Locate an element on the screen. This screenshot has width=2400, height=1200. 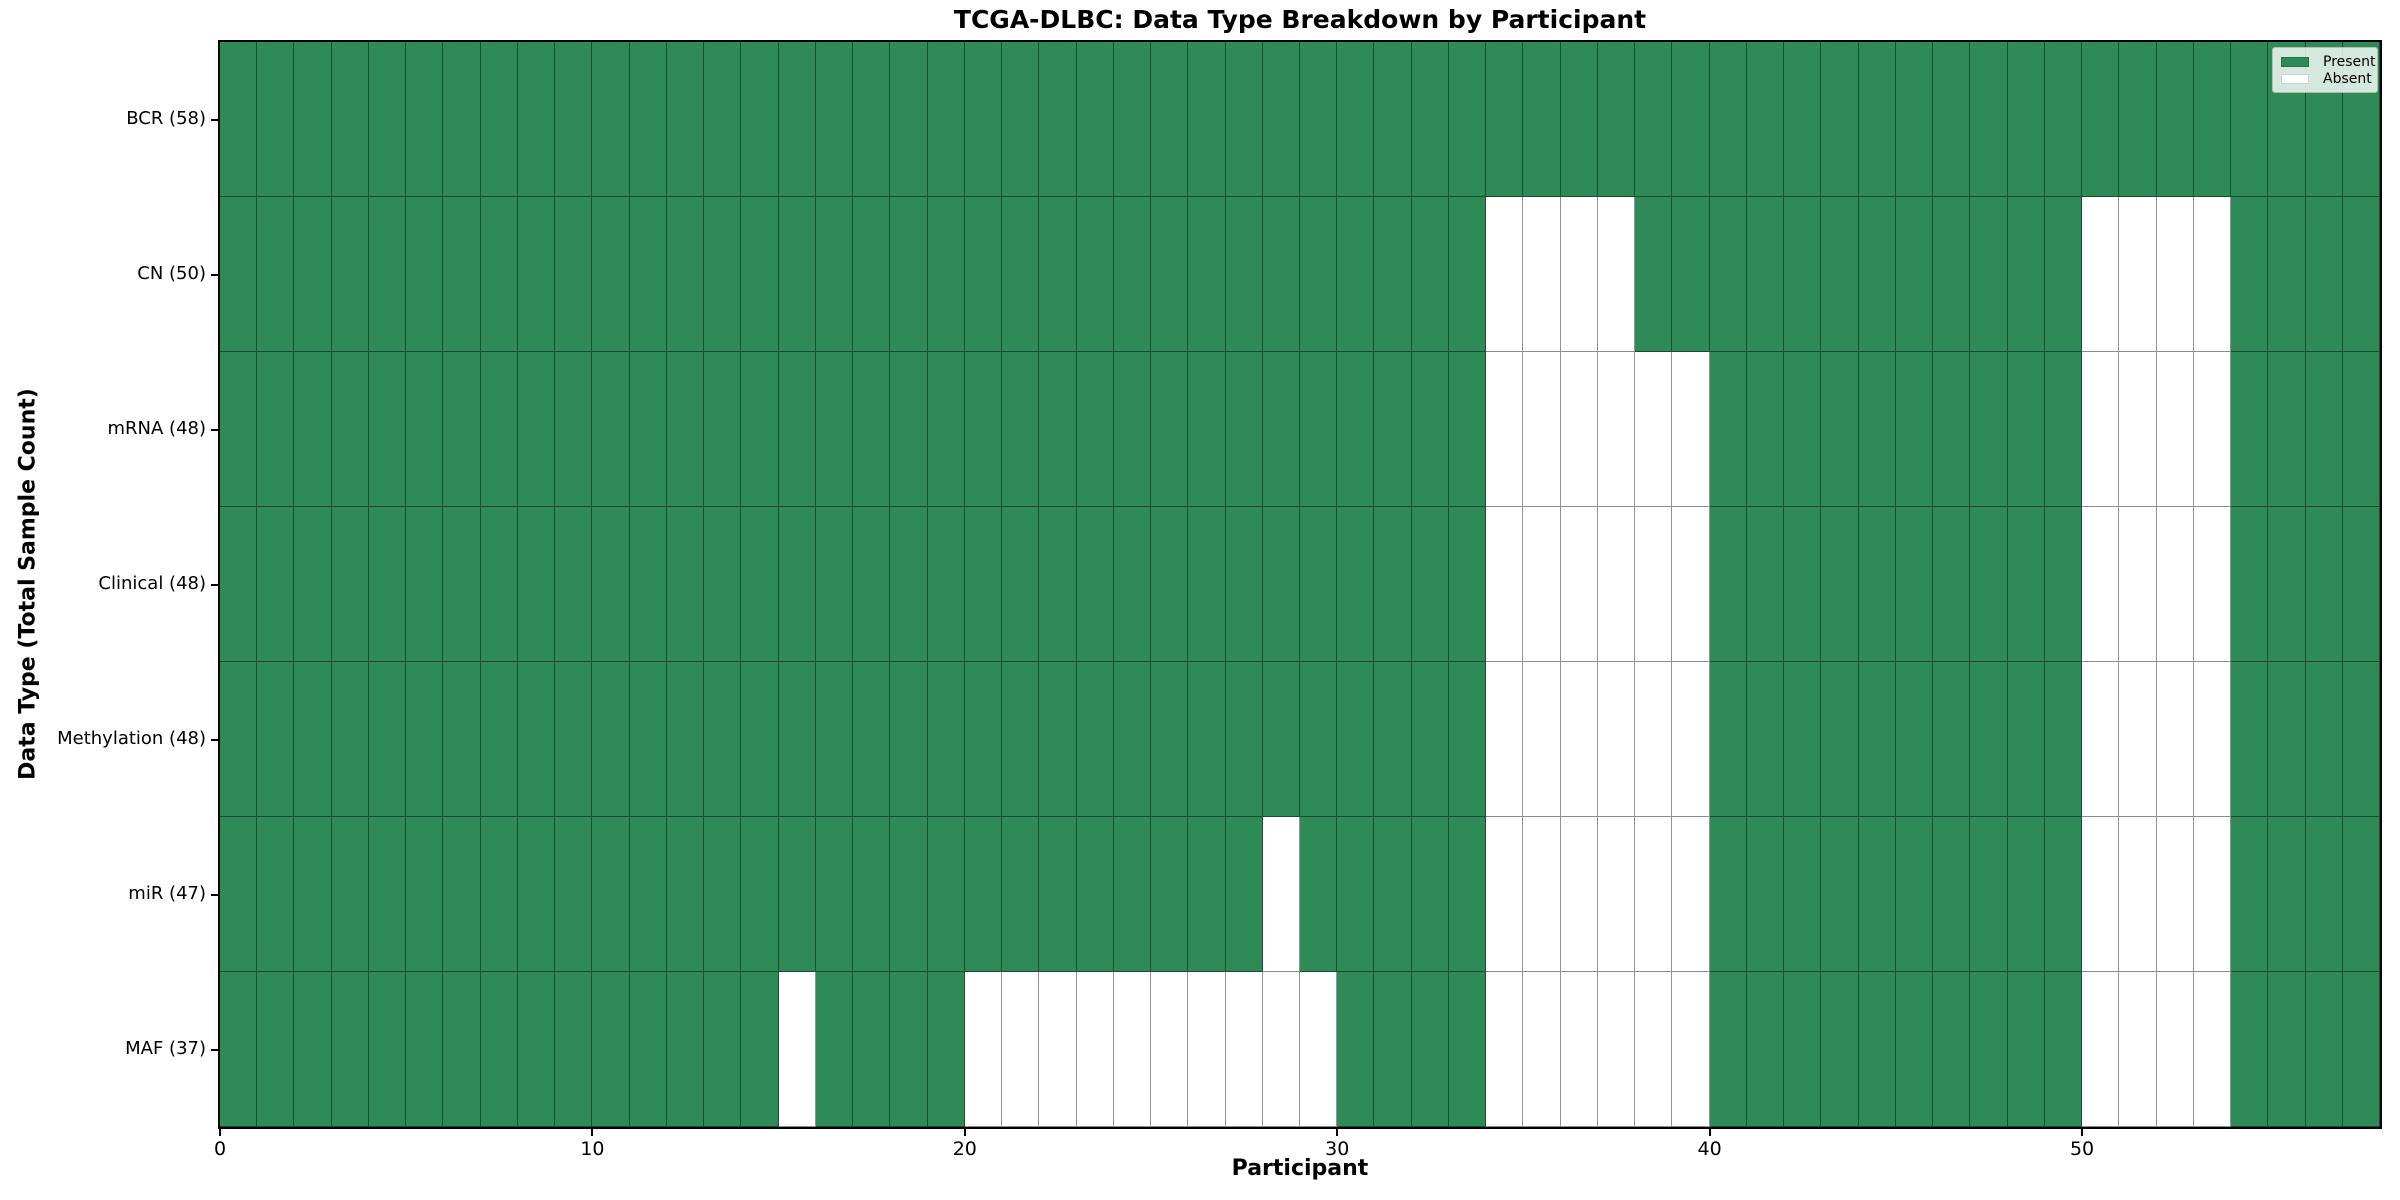
y-tick-mark is located at coordinates (215, 429).